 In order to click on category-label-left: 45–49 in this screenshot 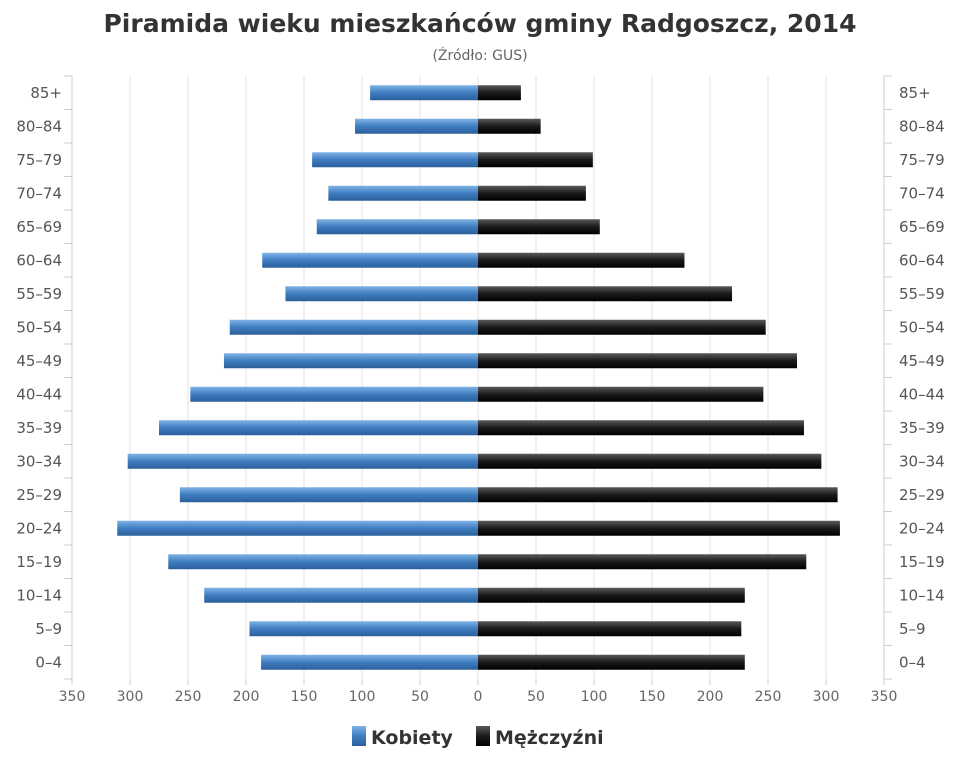, I will do `click(39, 361)`.